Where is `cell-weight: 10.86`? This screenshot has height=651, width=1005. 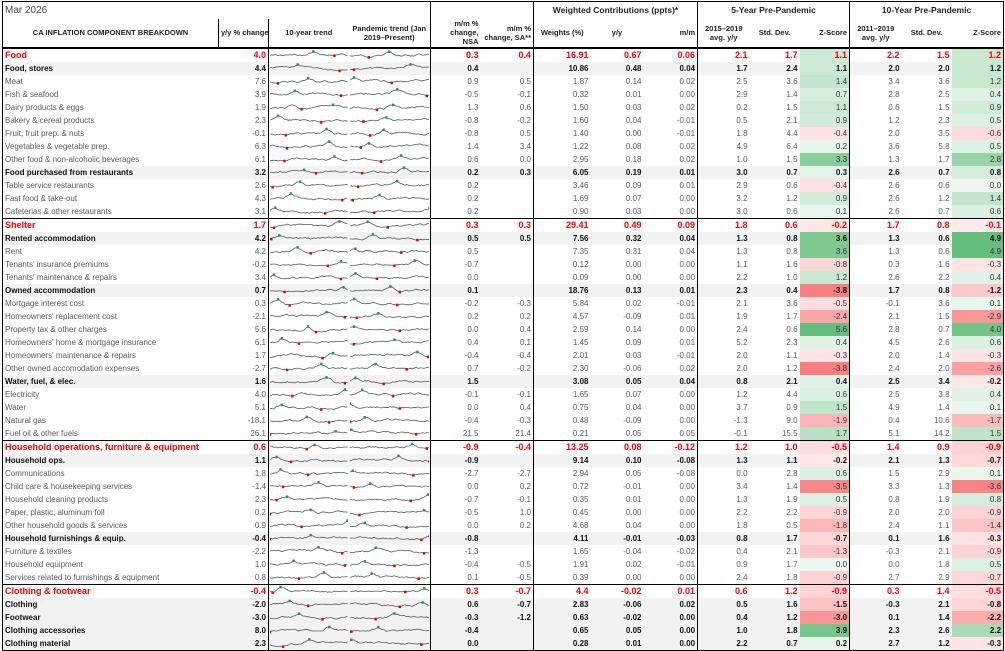
cell-weight: 10.86 is located at coordinates (562, 68).